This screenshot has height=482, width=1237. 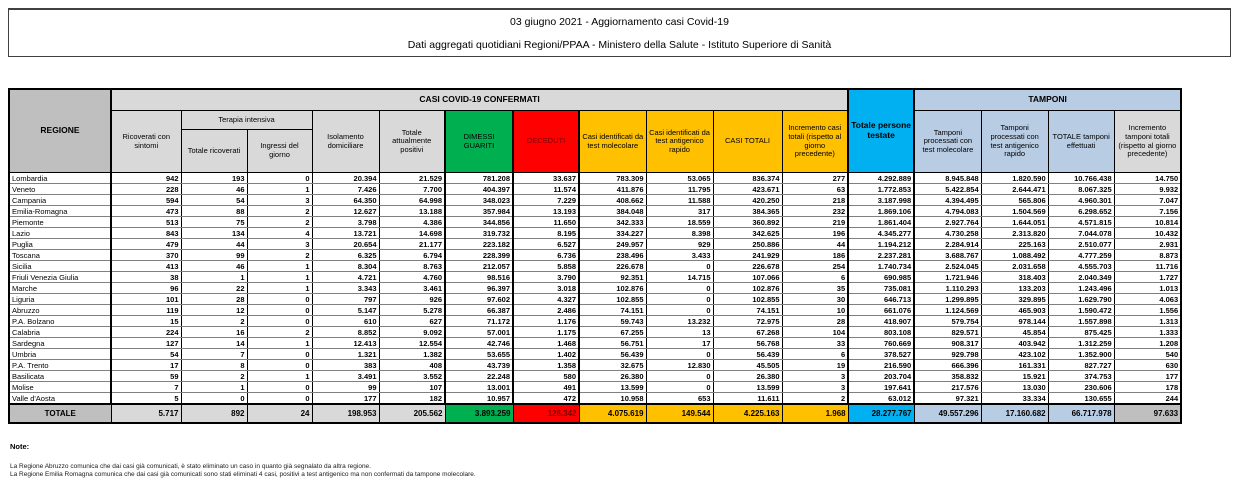 I want to click on column-header-tamponi-totale: TOTALE tamponi effettuati, so click(x=1081, y=141).